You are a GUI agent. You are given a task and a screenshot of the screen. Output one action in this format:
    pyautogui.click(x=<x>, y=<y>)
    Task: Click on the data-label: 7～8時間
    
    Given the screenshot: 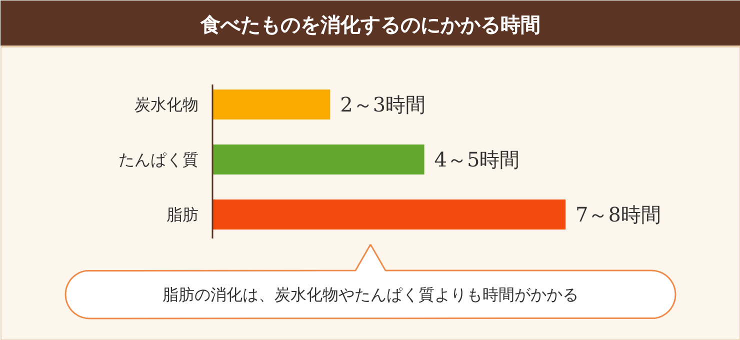 What is the action you would take?
    pyautogui.click(x=618, y=214)
    